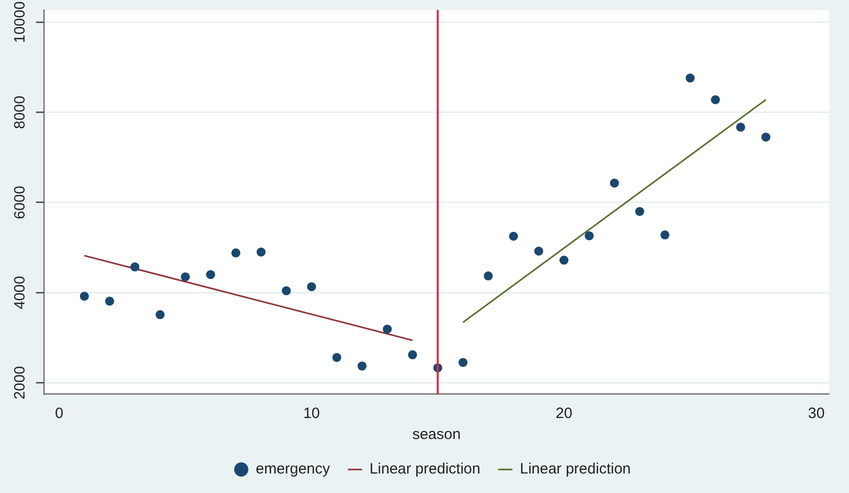  What do you see at coordinates (311, 413) in the screenshot?
I see `x-tick-label: 10` at bounding box center [311, 413].